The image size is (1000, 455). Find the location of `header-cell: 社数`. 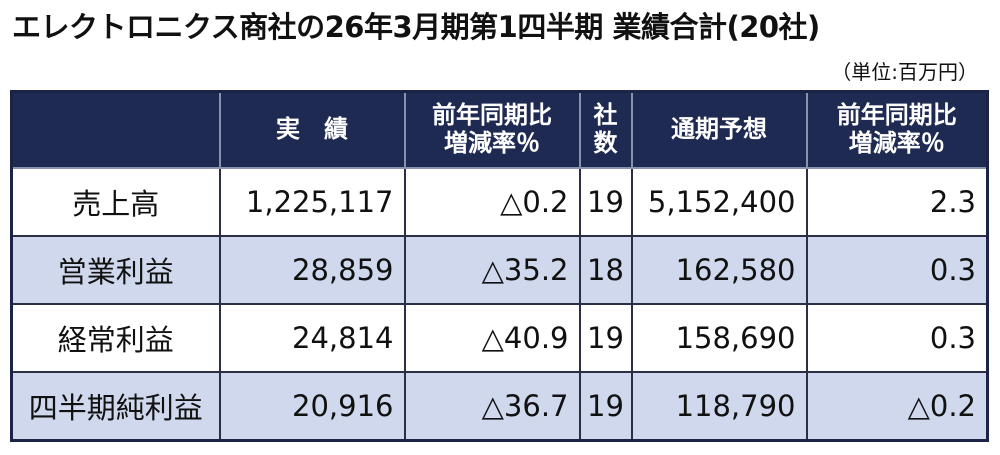

header-cell: 社数 is located at coordinates (605, 129).